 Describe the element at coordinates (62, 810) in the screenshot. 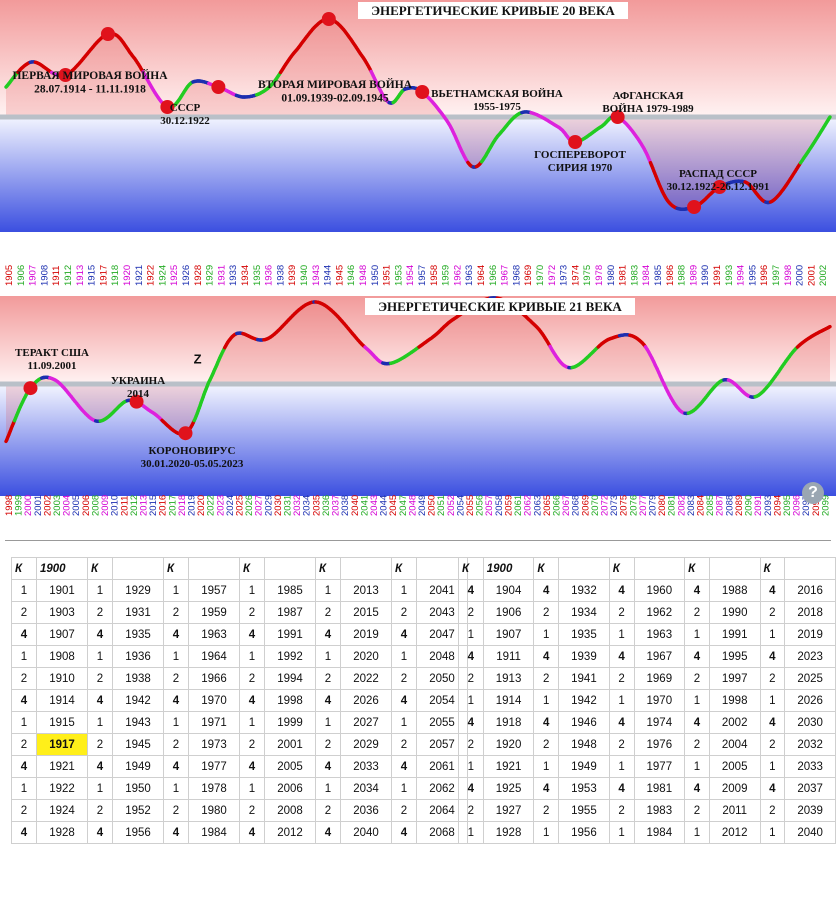

I see `left-table-cell: 1924` at that location.